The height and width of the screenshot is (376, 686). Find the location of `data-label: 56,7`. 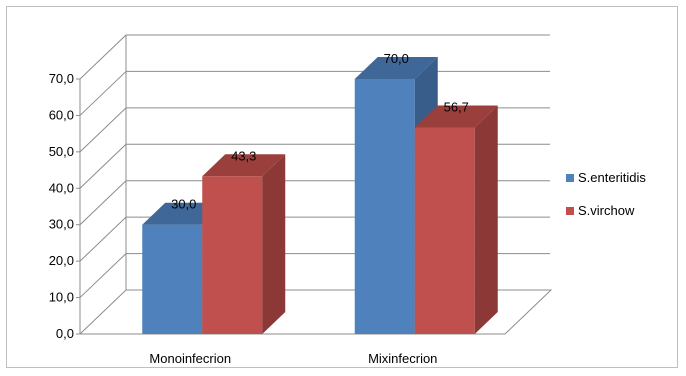

data-label: 56,7 is located at coordinates (456, 106).